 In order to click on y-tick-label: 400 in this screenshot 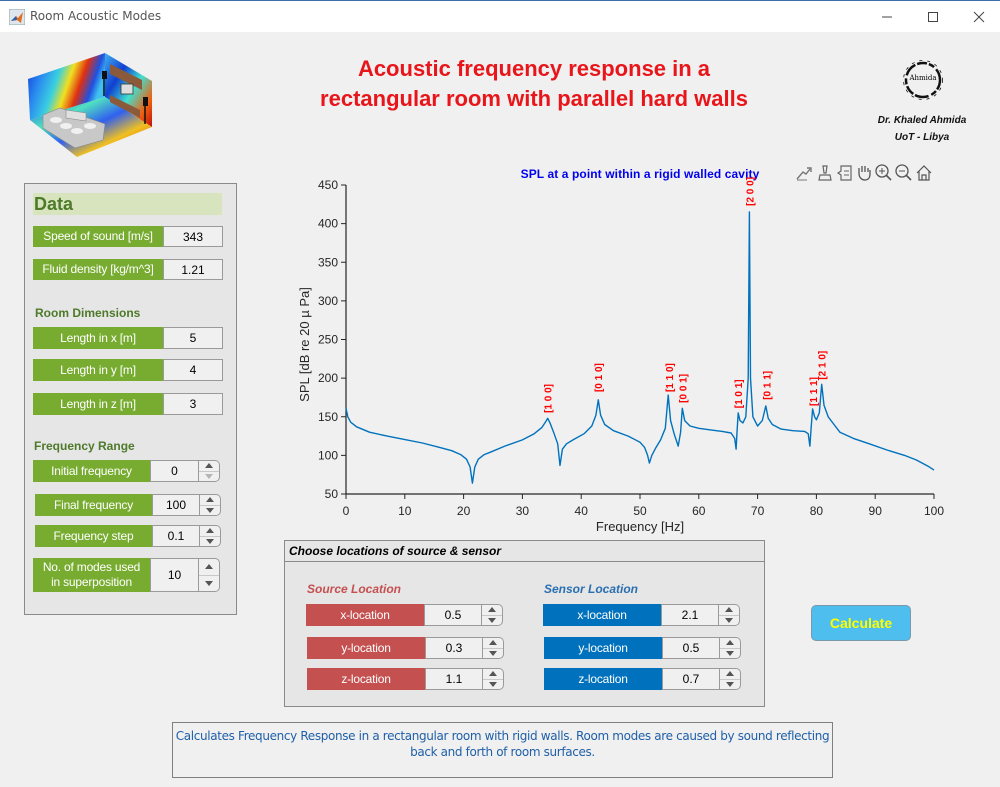, I will do `click(328, 224)`.